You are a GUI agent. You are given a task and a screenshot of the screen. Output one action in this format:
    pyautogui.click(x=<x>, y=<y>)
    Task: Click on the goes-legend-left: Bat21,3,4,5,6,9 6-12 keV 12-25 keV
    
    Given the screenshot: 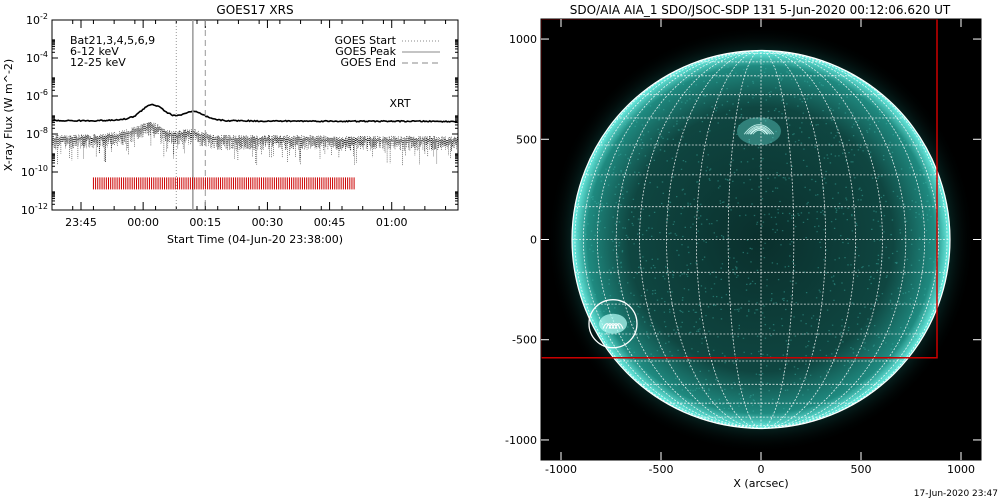 What is the action you would take?
    pyautogui.click(x=112, y=51)
    